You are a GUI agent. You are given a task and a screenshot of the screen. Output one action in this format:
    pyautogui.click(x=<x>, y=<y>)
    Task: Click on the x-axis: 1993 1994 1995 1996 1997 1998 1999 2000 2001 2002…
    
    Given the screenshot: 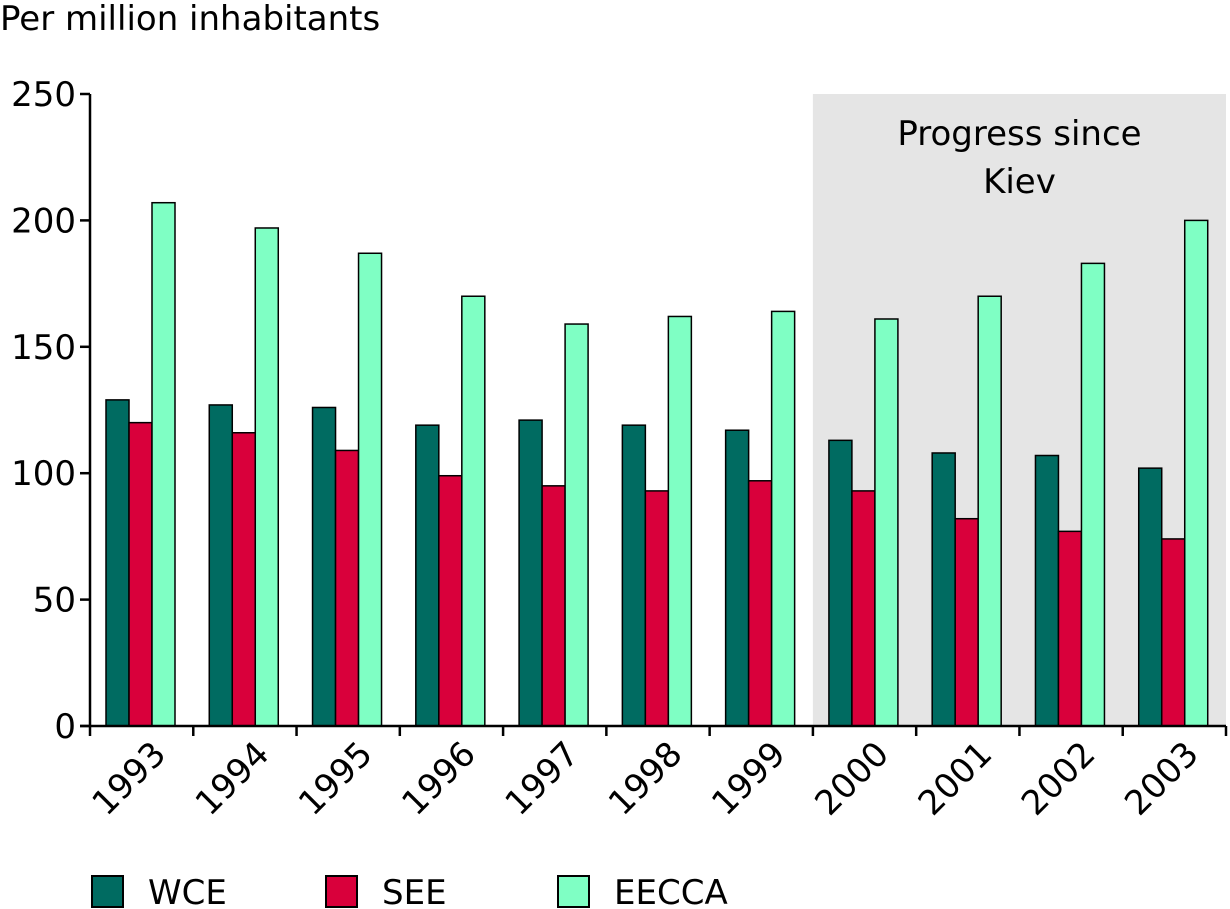 What is the action you would take?
    pyautogui.click(x=656, y=775)
    